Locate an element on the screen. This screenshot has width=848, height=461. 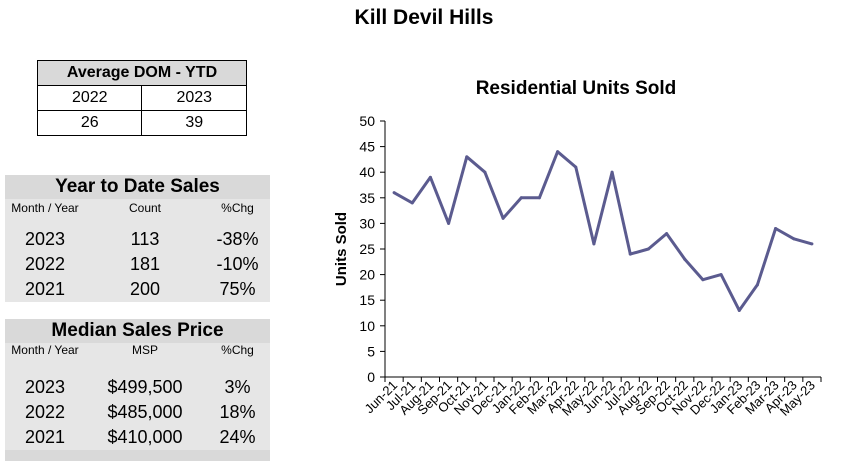
chart-title: Residential Units Sold is located at coordinates (576, 88).